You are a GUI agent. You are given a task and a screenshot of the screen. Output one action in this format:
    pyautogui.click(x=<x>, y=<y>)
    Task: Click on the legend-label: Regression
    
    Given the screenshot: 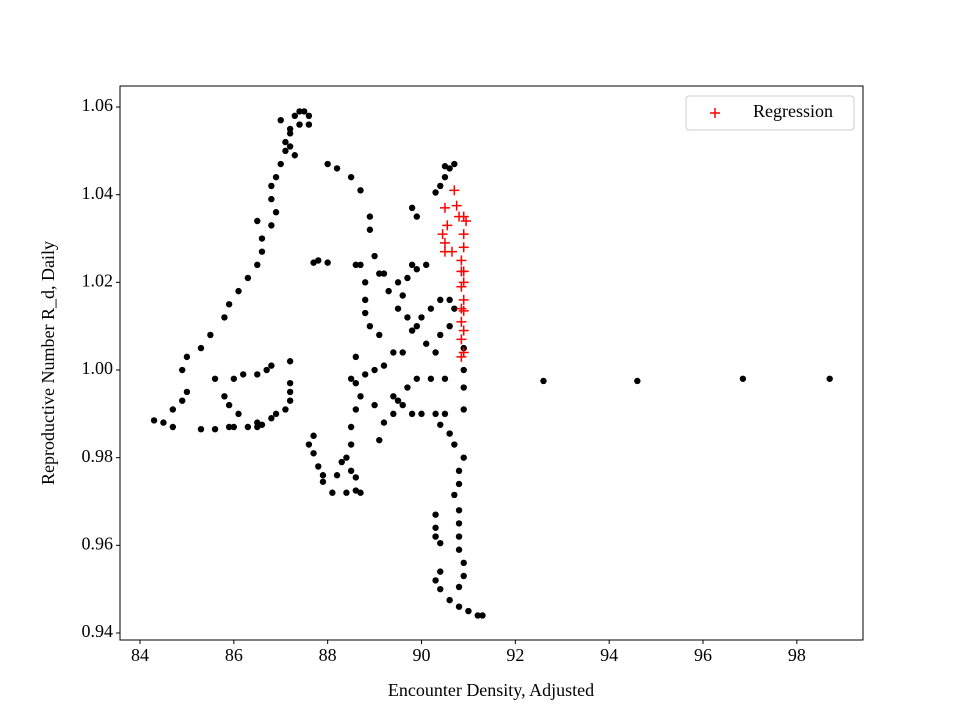 What is the action you would take?
    pyautogui.click(x=793, y=111)
    